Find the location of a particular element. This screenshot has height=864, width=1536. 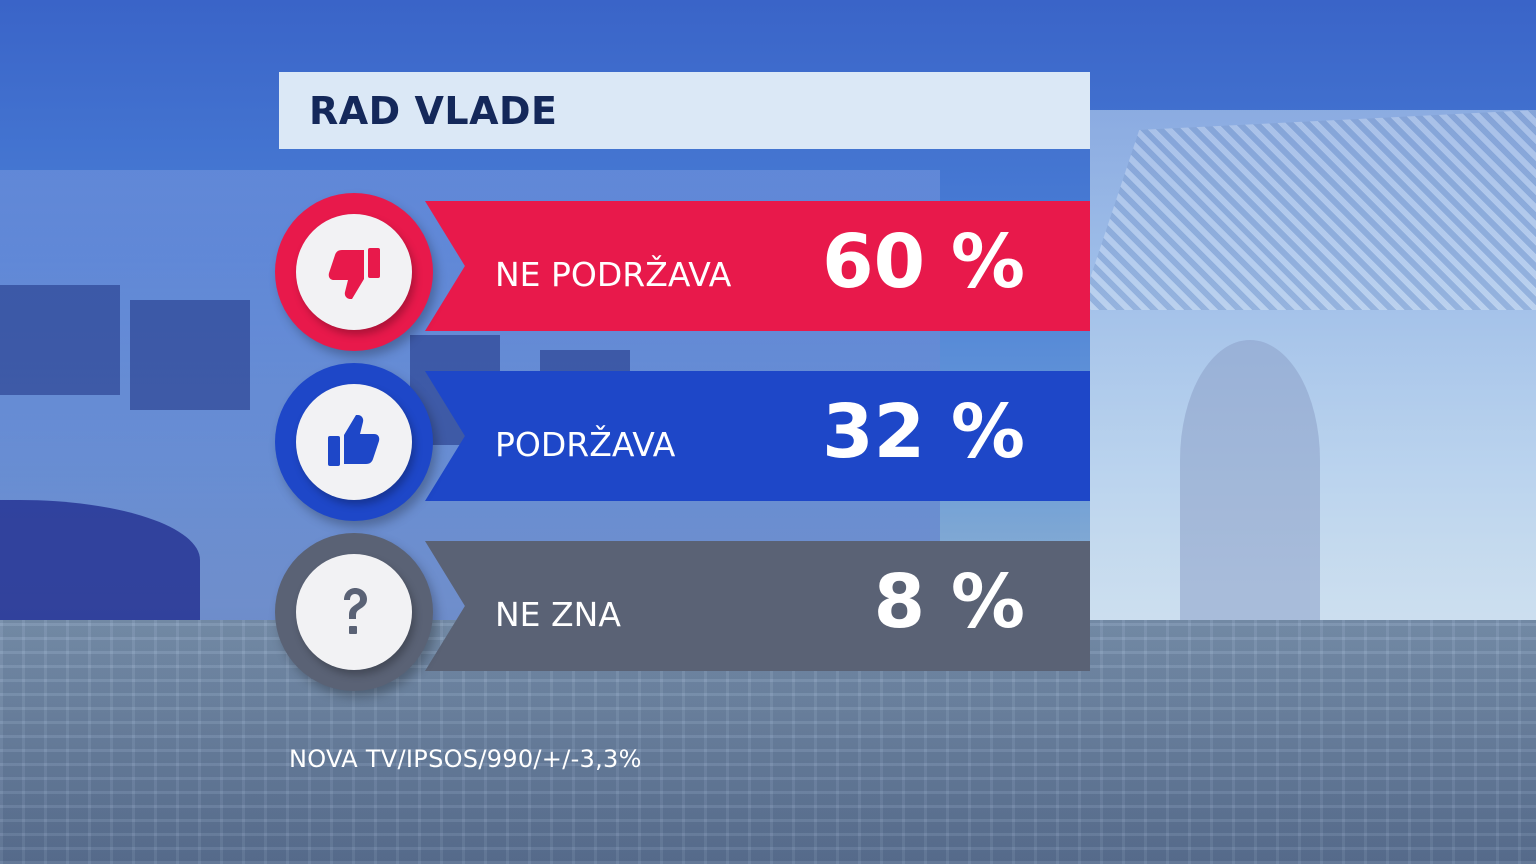

poll-row: PODRŽAVA 32 % is located at coordinates (685, 442).